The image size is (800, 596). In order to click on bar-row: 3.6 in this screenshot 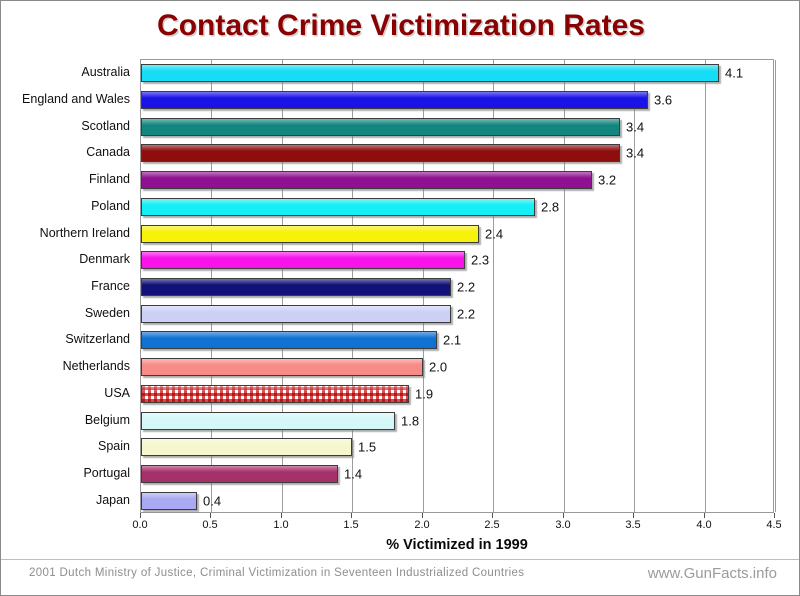, I will do `click(457, 100)`.